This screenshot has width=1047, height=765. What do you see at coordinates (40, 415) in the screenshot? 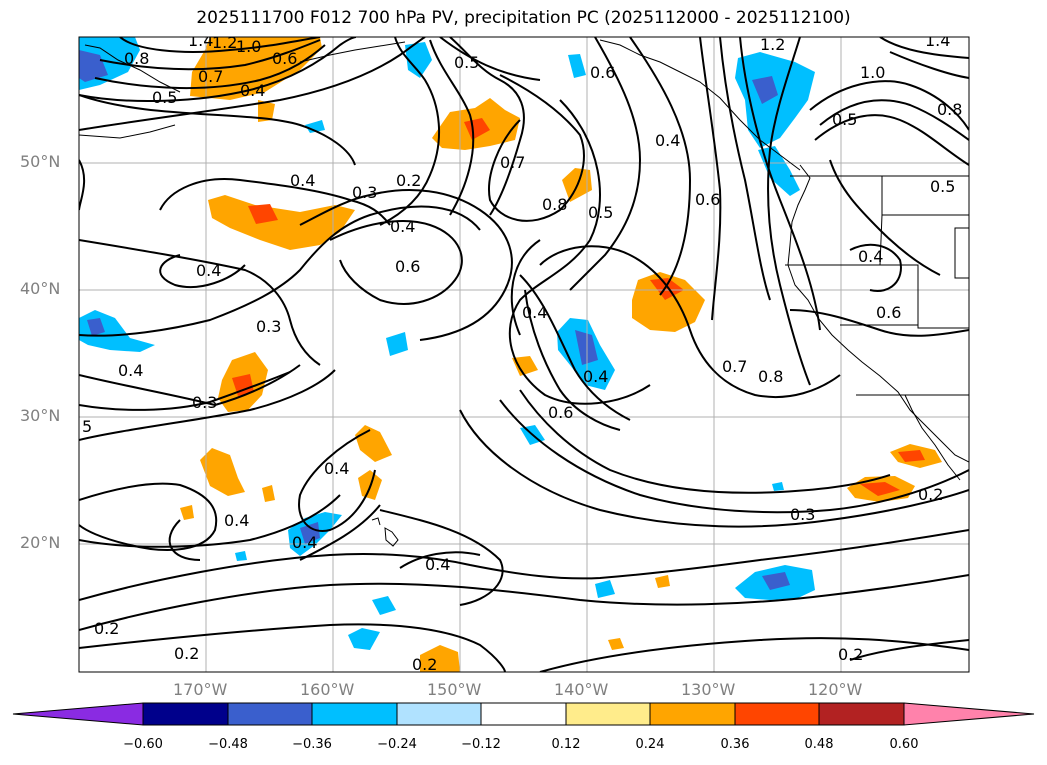
I see `lat-label: 30°N` at bounding box center [40, 415].